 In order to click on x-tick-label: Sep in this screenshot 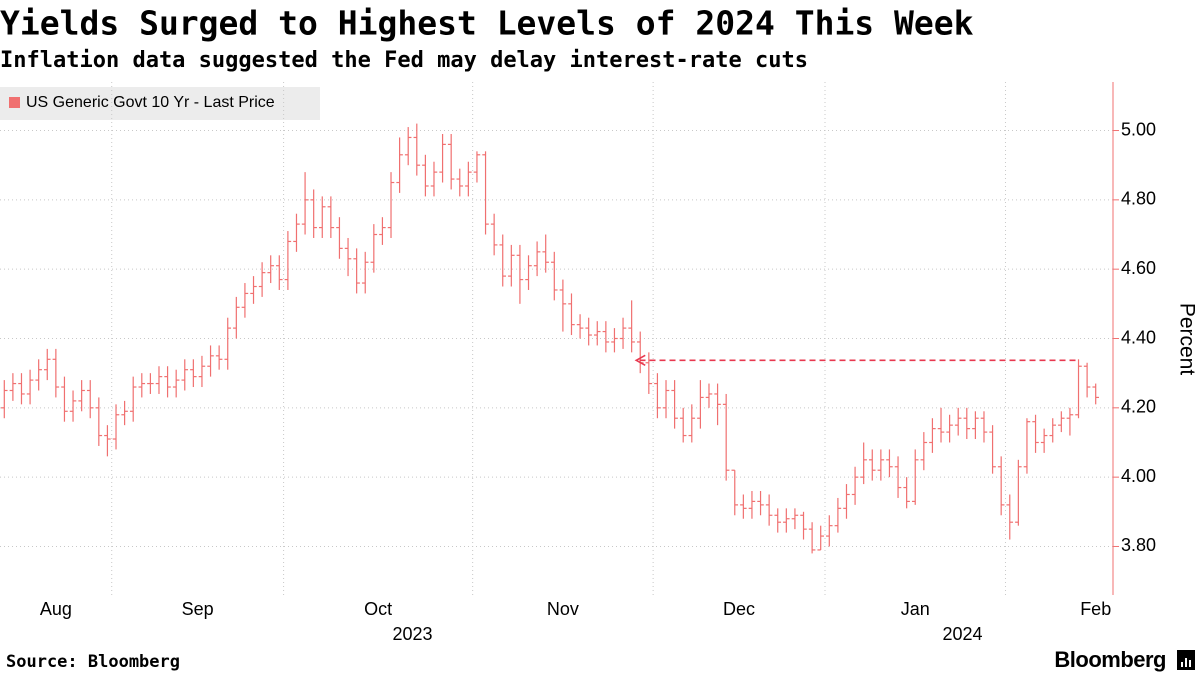, I will do `click(198, 609)`.